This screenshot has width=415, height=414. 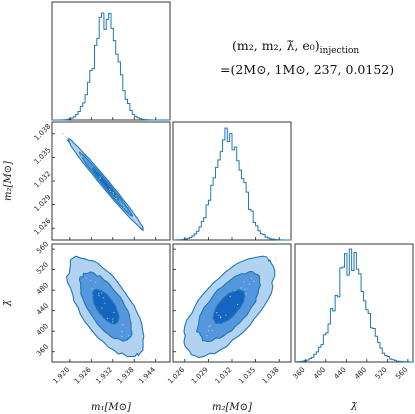 What do you see at coordinates (83, 375) in the screenshot?
I see `x-tick-label: 1.926` at bounding box center [83, 375].